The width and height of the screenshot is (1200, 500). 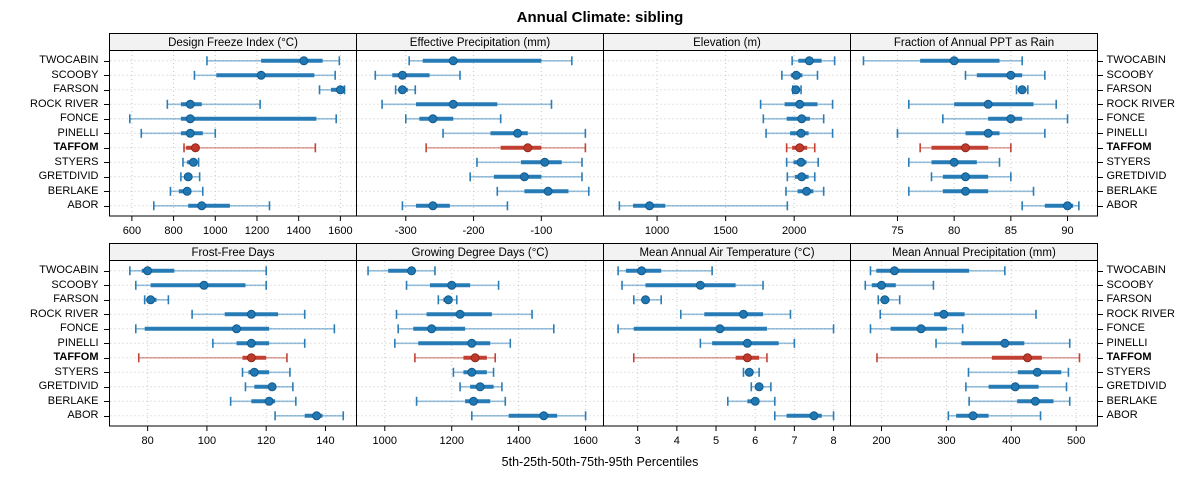 What do you see at coordinates (676, 441) in the screenshot?
I see `axis-tick-label: 4` at bounding box center [676, 441].